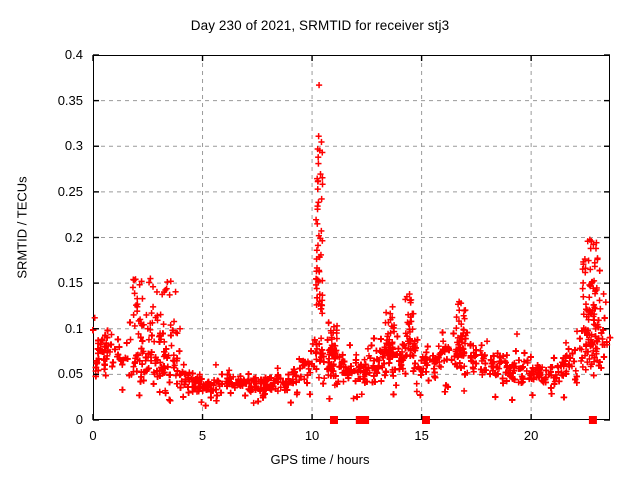  Describe the element at coordinates (312, 435) in the screenshot. I see `x-tick-label: 10` at that location.